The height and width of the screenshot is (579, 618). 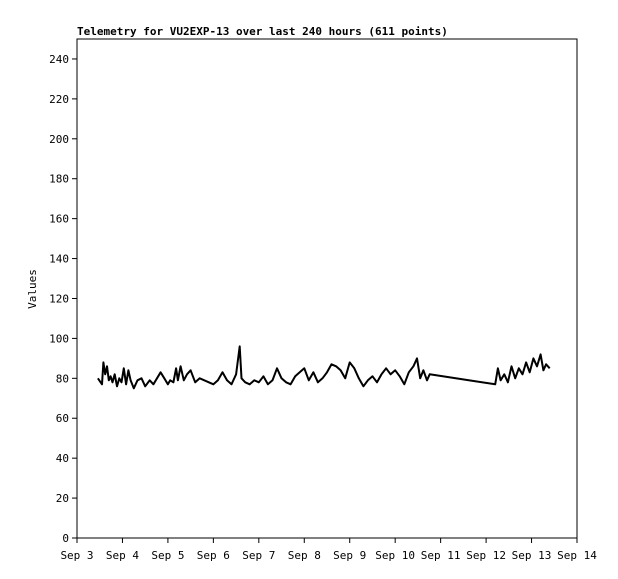 I want to click on series-line, so click(x=324, y=367).